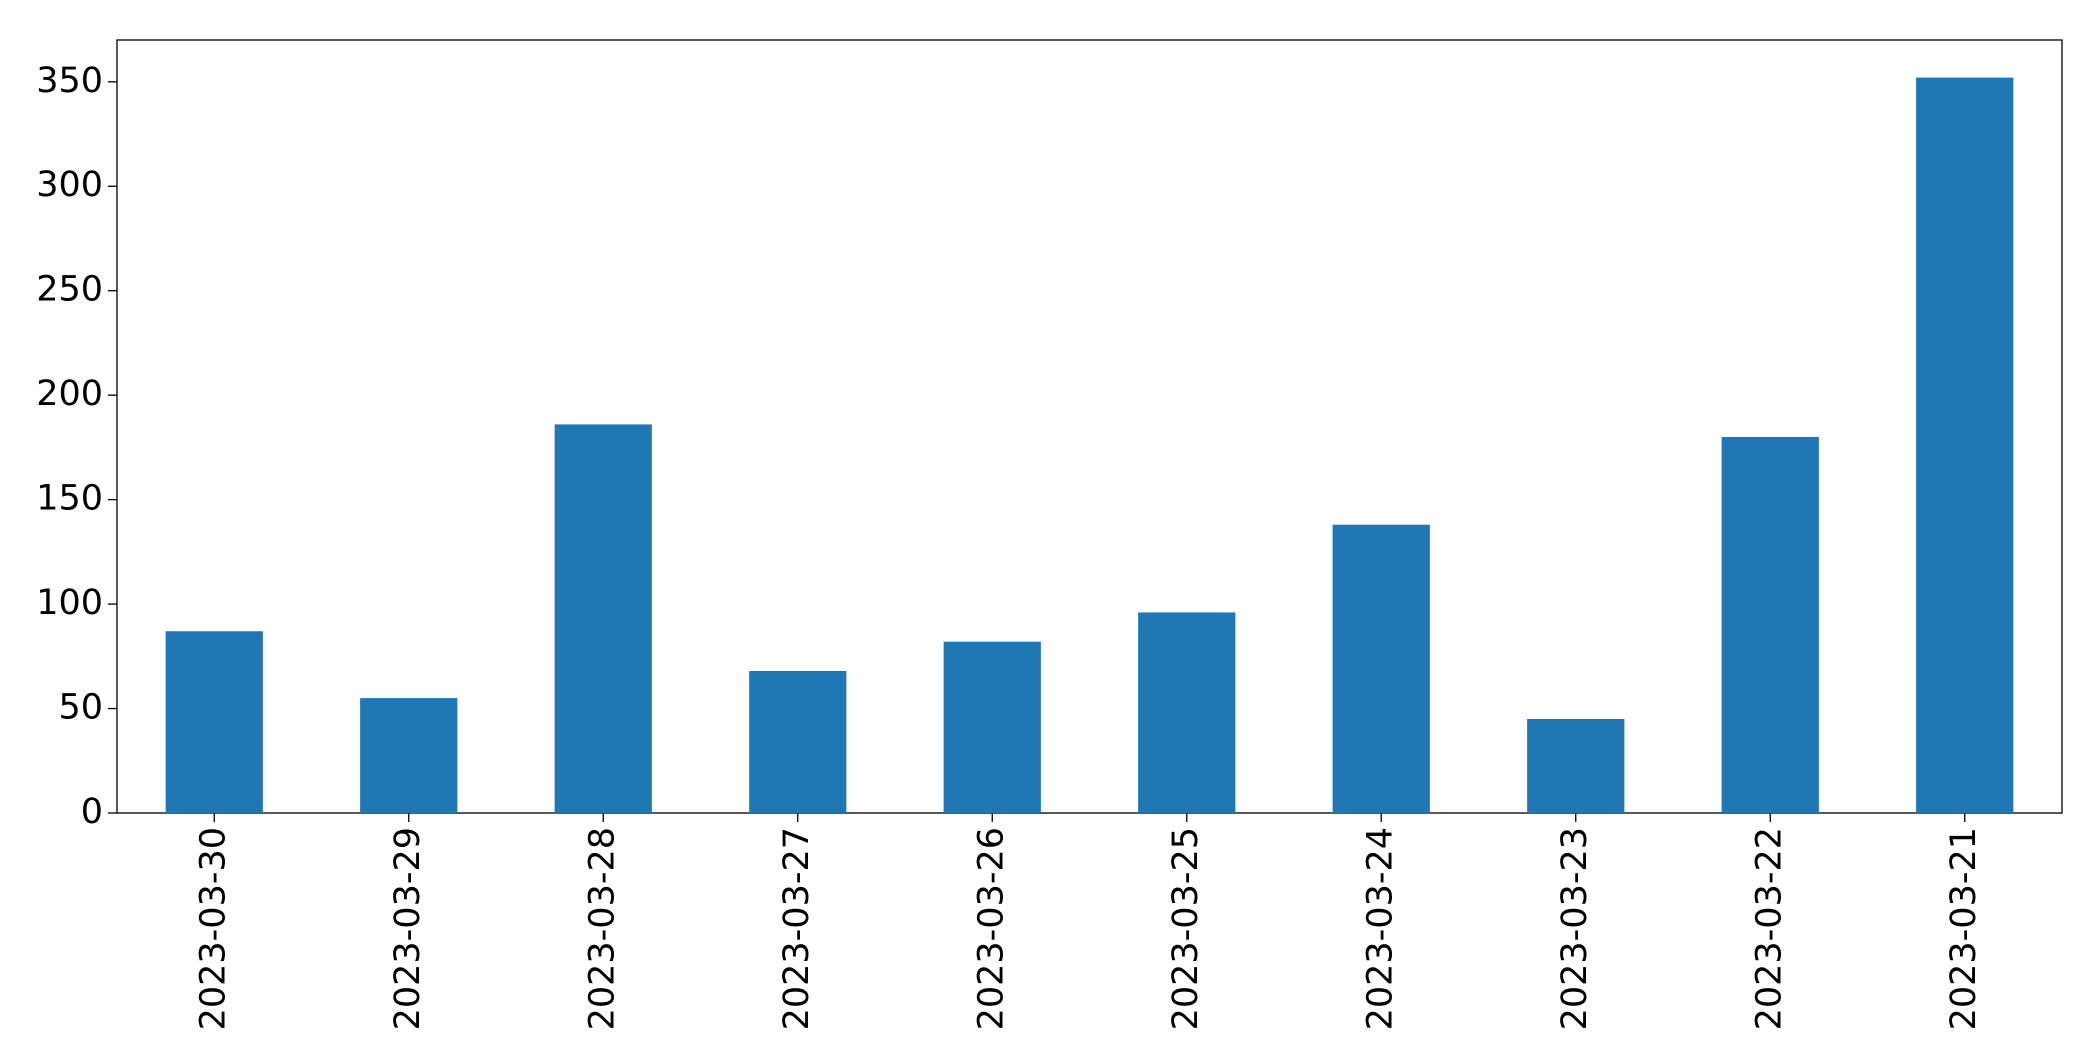 The image size is (2093, 1061). Describe the element at coordinates (602, 928) in the screenshot. I see `x-tick-label: 2023-03-28` at that location.